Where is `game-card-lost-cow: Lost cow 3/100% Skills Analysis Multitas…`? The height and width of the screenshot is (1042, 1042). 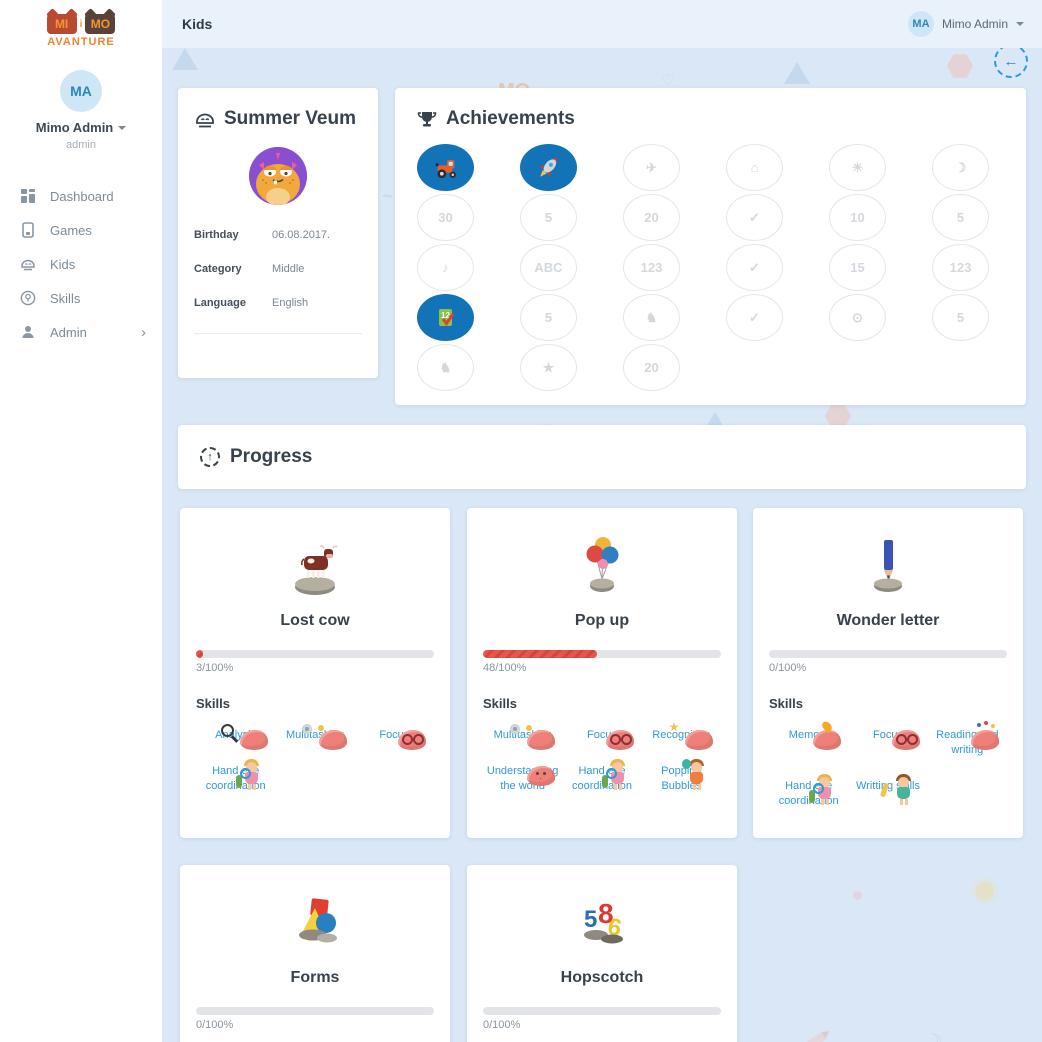
game-card-lost-cow: Lost cow 3/100% Skills Analysis Multitas… is located at coordinates (315, 673).